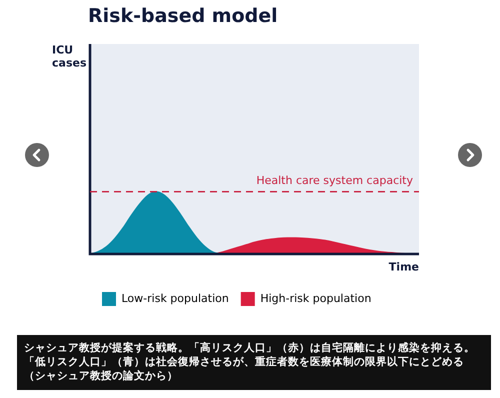 Image resolution: width=500 pixels, height=398 pixels. What do you see at coordinates (335, 181) in the screenshot?
I see `ref-line-label: Health care system capacity` at bounding box center [335, 181].